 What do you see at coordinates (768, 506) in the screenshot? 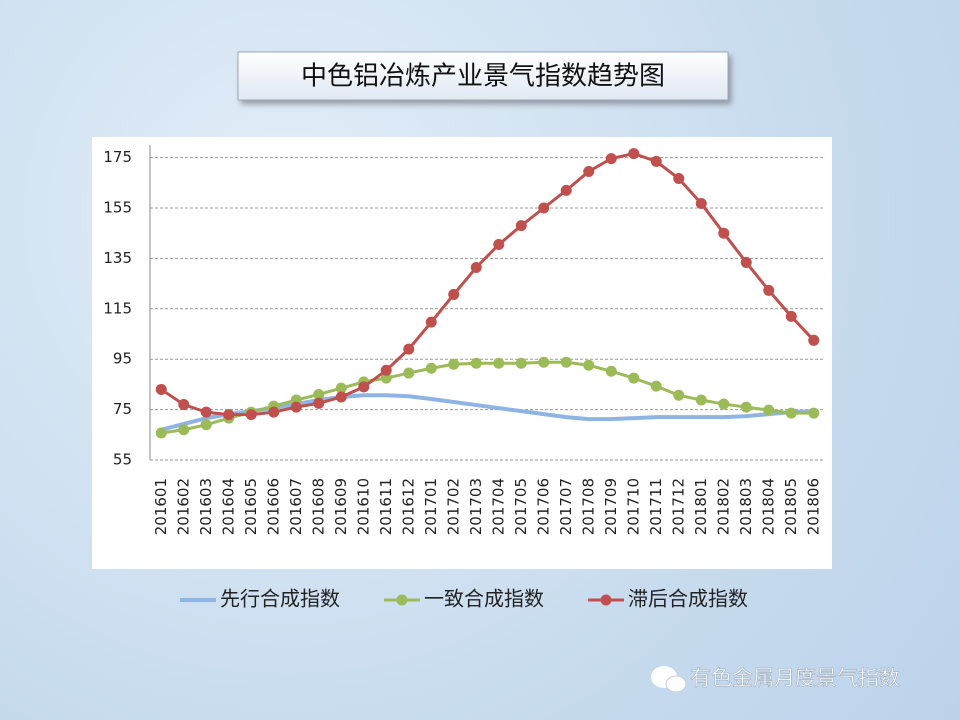
I see `x-tick-label: 201804` at bounding box center [768, 506].